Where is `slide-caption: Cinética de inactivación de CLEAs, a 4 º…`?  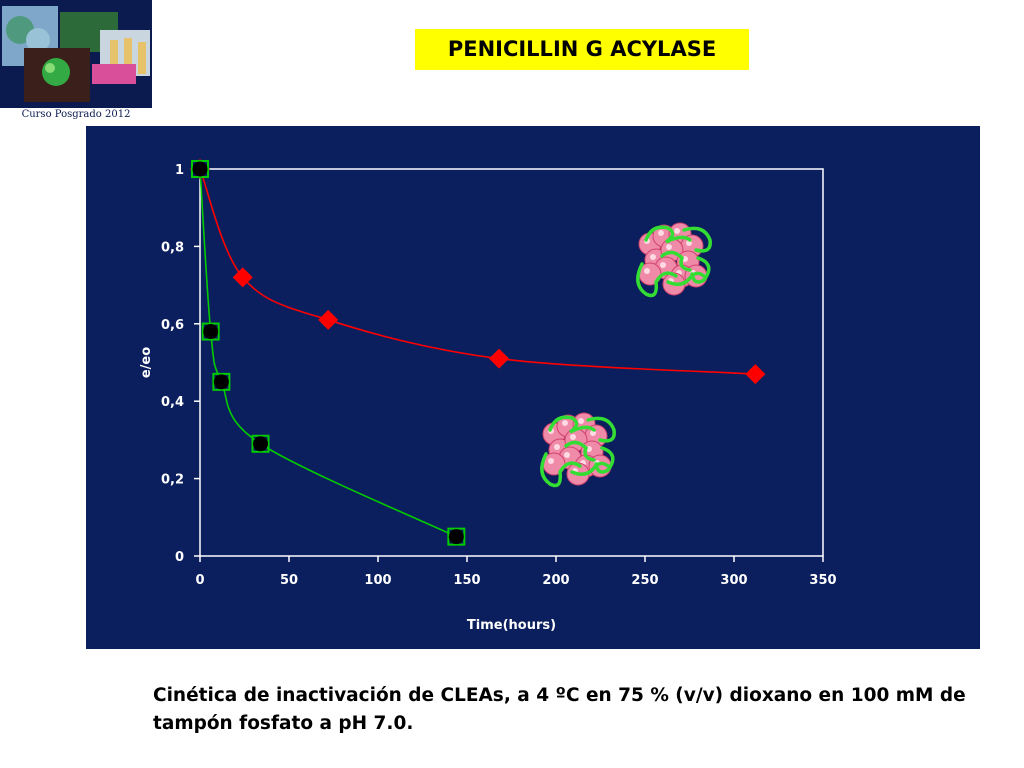 slide-caption: Cinética de inactivación de CLEAs, a 4 º… is located at coordinates (559, 709).